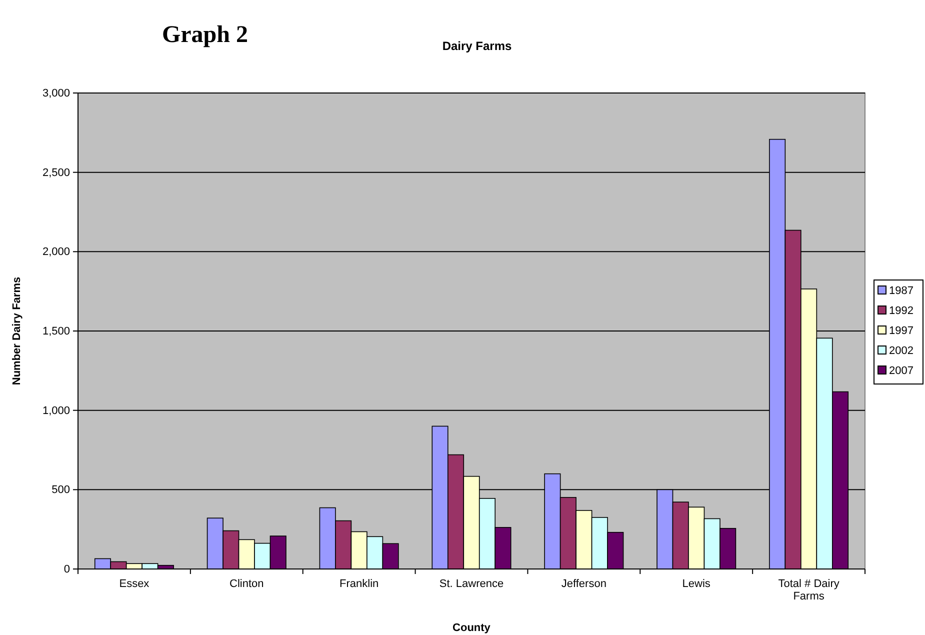 This screenshot has width=925, height=635. Describe the element at coordinates (56, 252) in the screenshot. I see `y-tick-label: 2,000` at that location.